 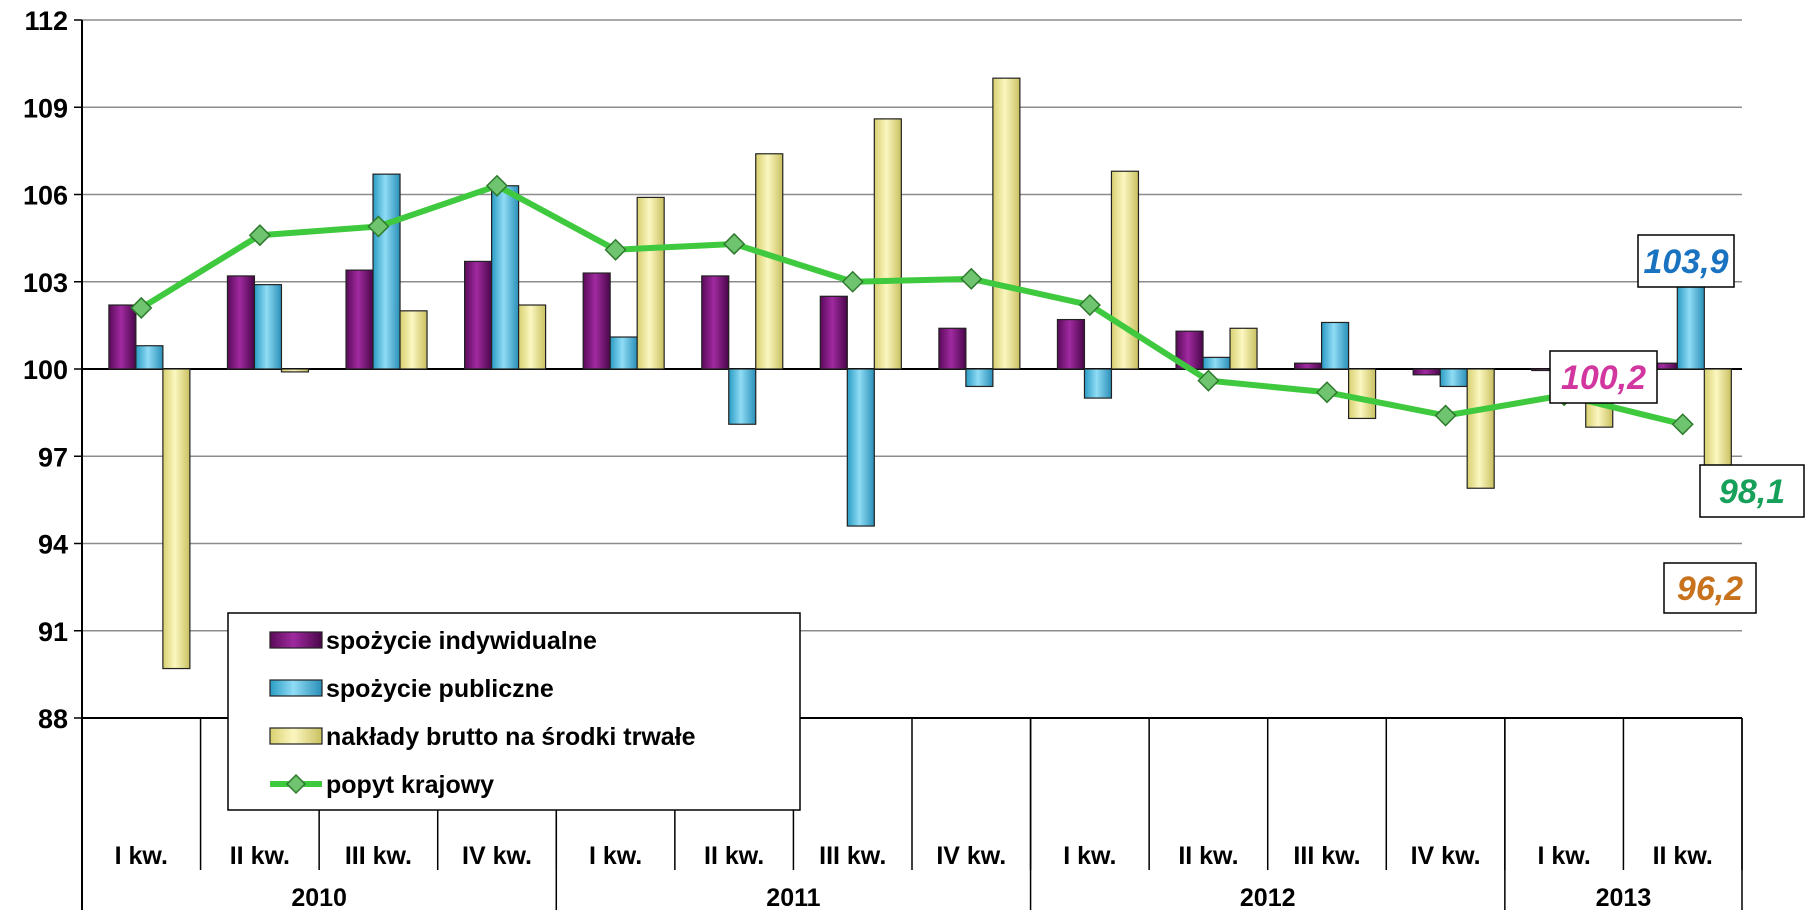 What do you see at coordinates (511, 737) in the screenshot?
I see `legend-label: nakłady brutto na środki trwałe` at bounding box center [511, 737].